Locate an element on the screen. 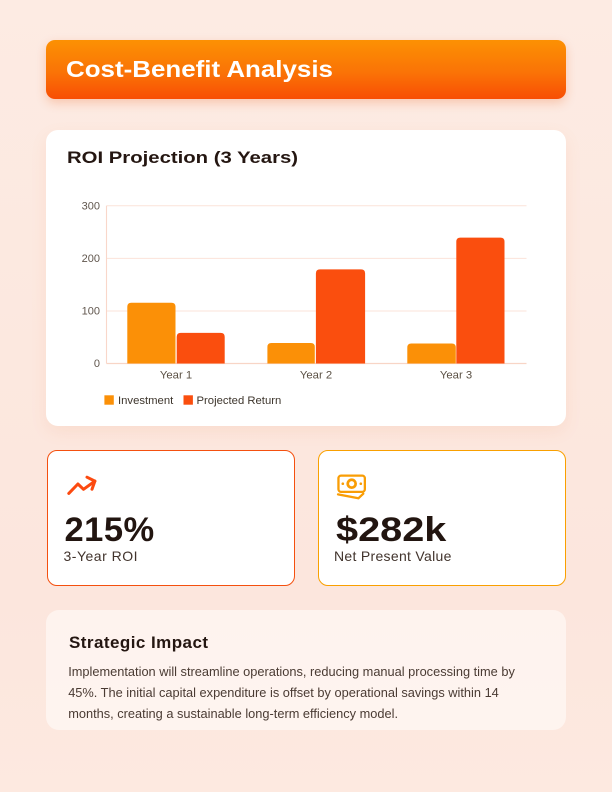 The height and width of the screenshot is (792, 612). svg-text: Investment is located at coordinates (146, 401).